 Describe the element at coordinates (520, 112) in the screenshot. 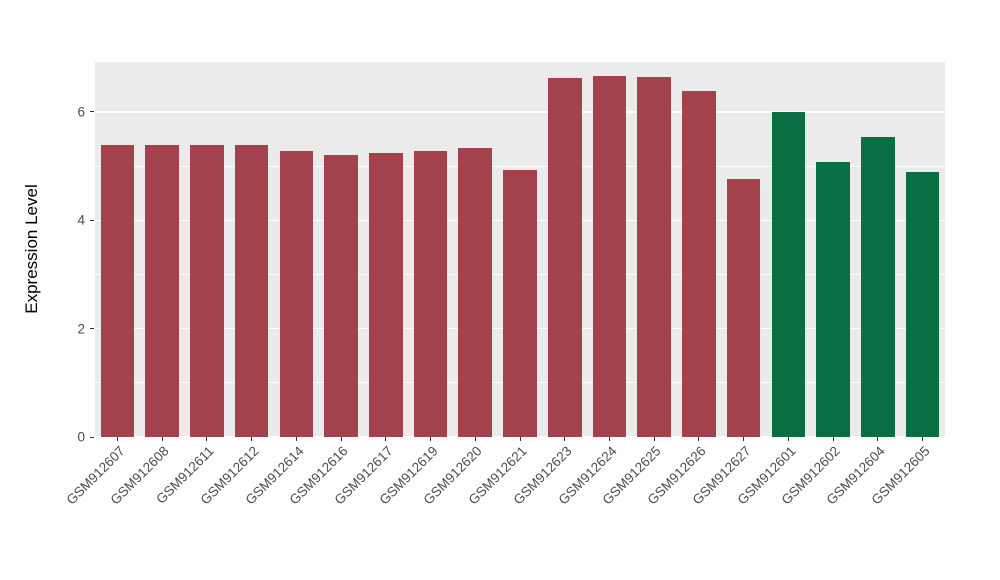

I see `gridline-major` at that location.